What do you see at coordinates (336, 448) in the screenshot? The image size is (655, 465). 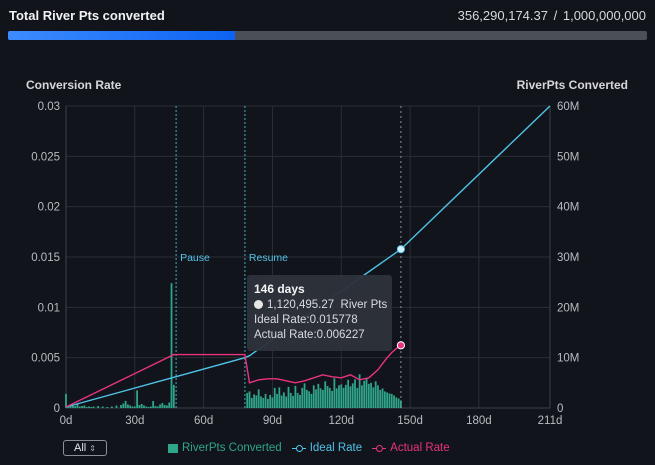 I see `legend-ideal-label: Ideal Rate` at bounding box center [336, 448].